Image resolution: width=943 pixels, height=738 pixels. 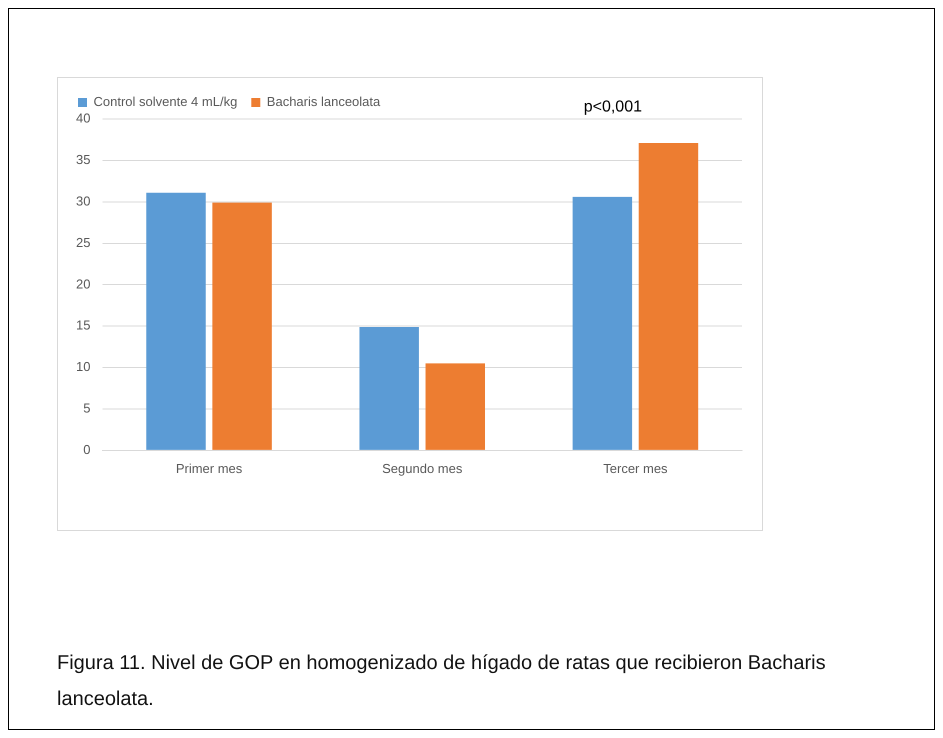 What do you see at coordinates (422, 468) in the screenshot?
I see `x-tick-label: Segundo mes` at bounding box center [422, 468].